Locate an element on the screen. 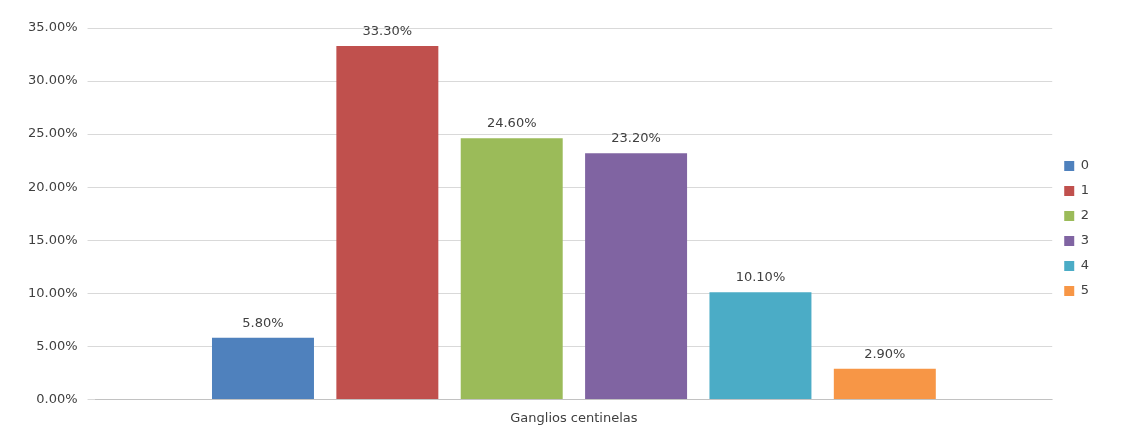 This screenshot has height=447, width=1127. data-label: 5.80% is located at coordinates (263, 322).